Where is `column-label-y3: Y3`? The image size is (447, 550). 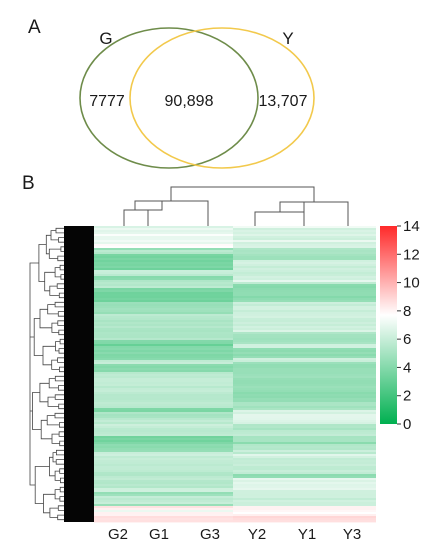
column-label-y3: Y3 is located at coordinates (352, 534).